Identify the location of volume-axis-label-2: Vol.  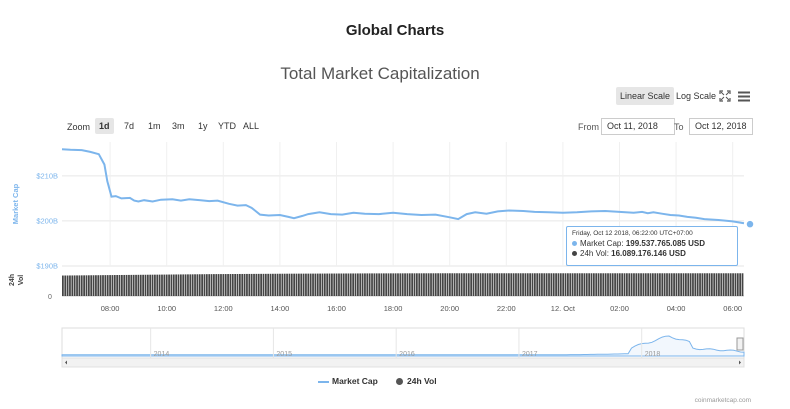
(21, 280).